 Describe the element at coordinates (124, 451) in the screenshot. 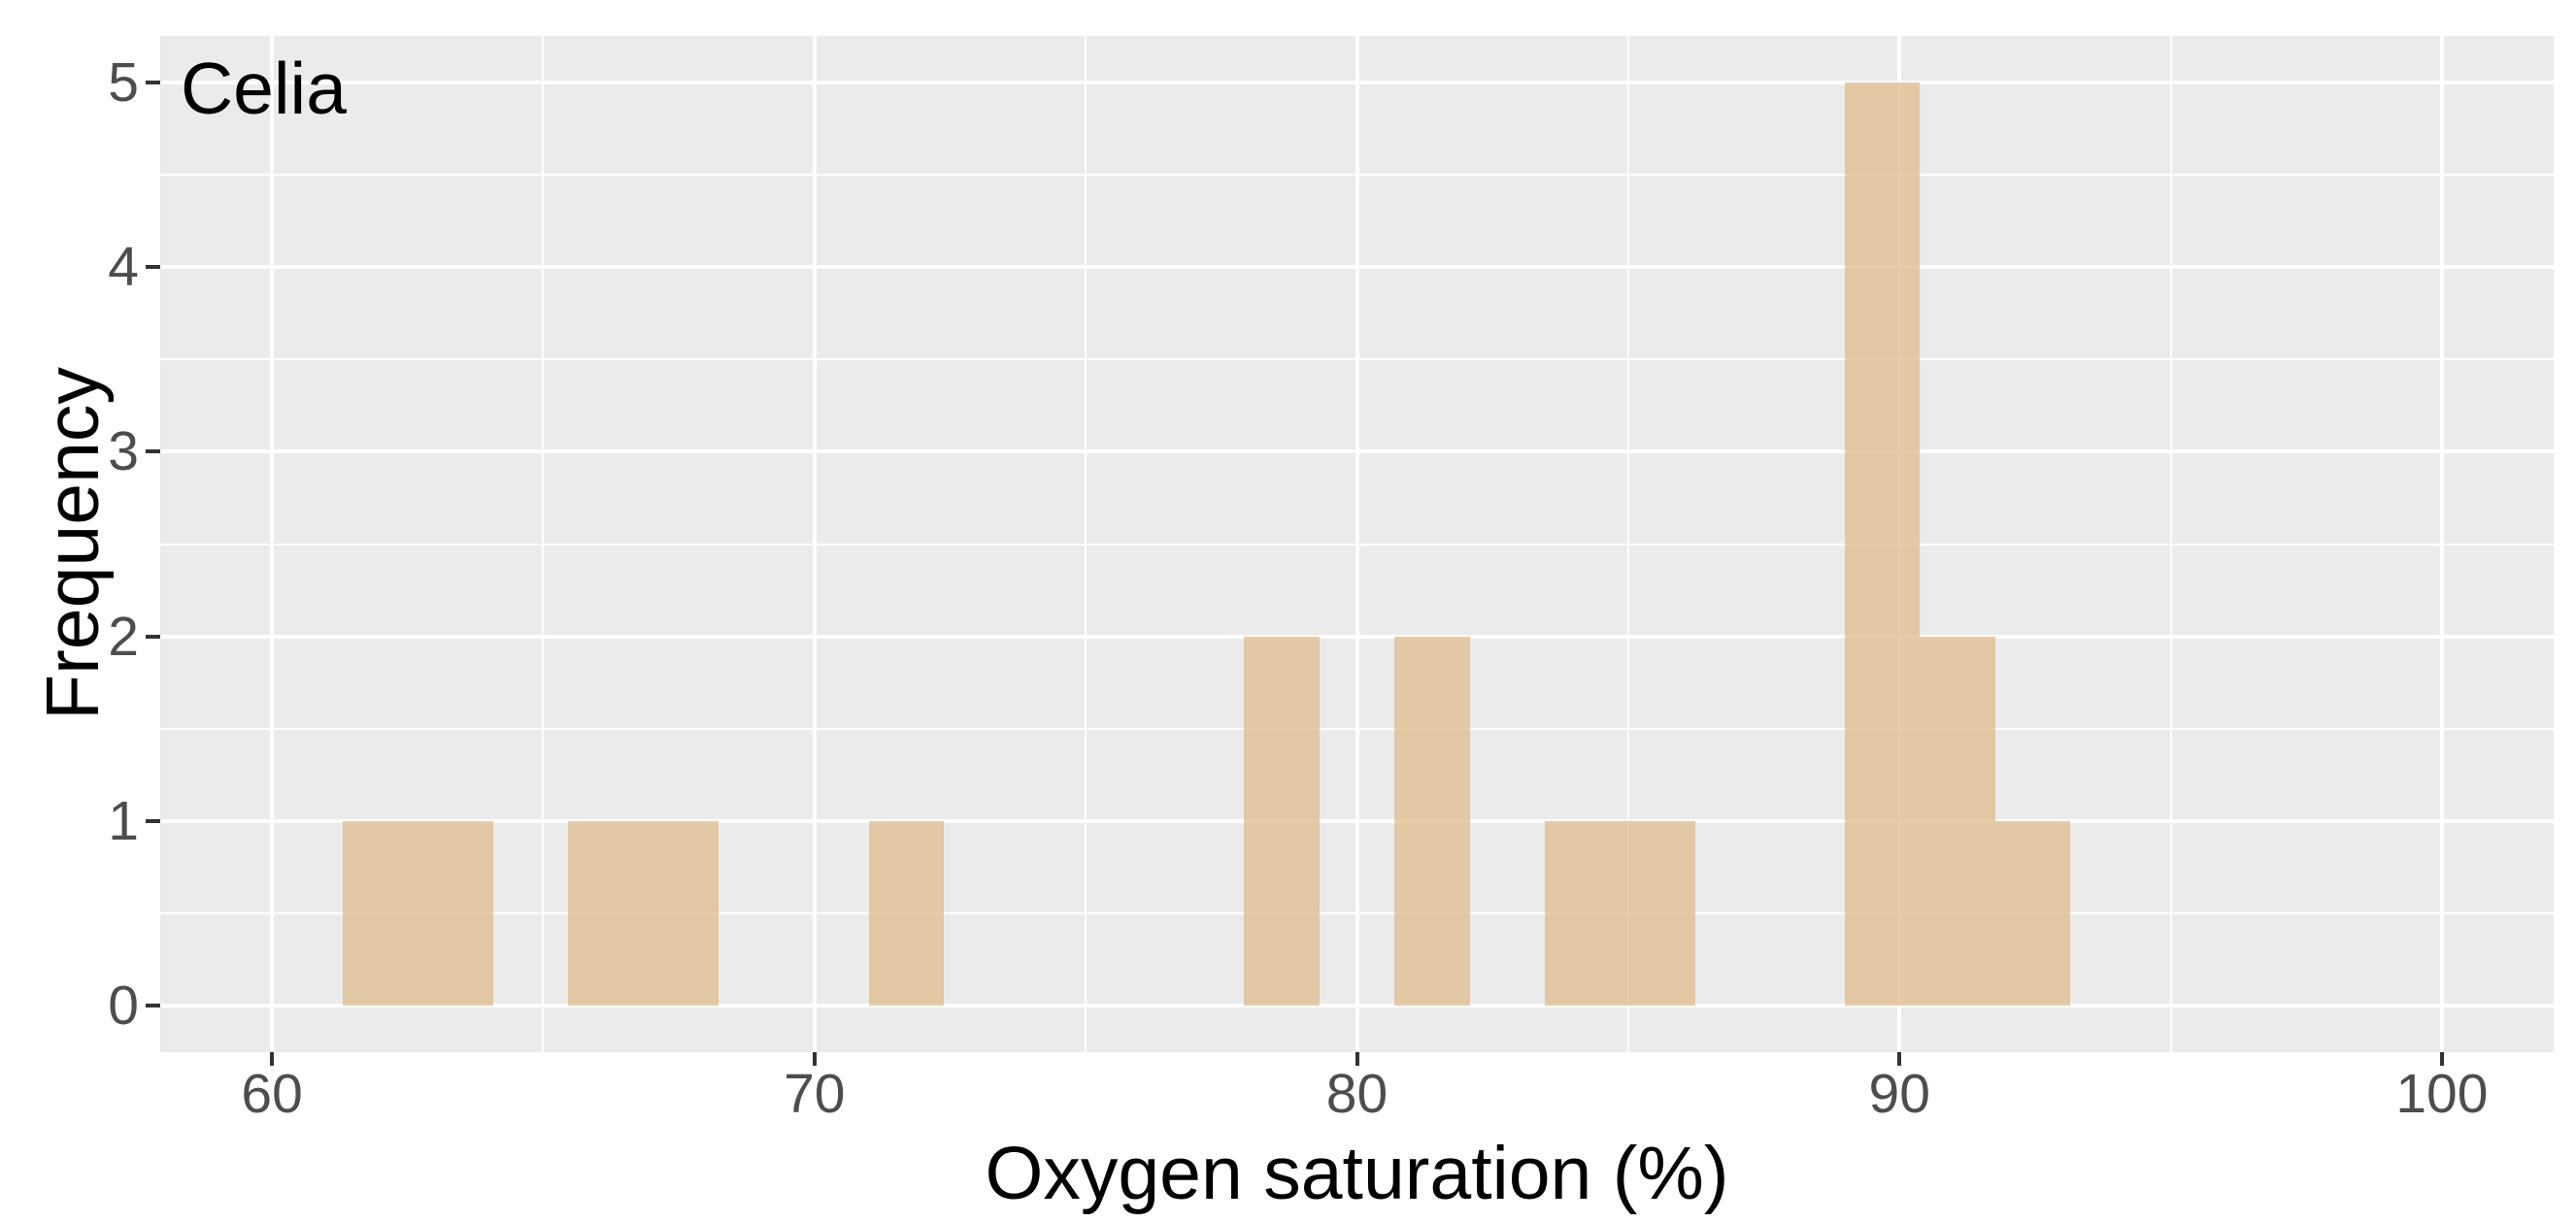

I see `y-tick-label: 3` at that location.